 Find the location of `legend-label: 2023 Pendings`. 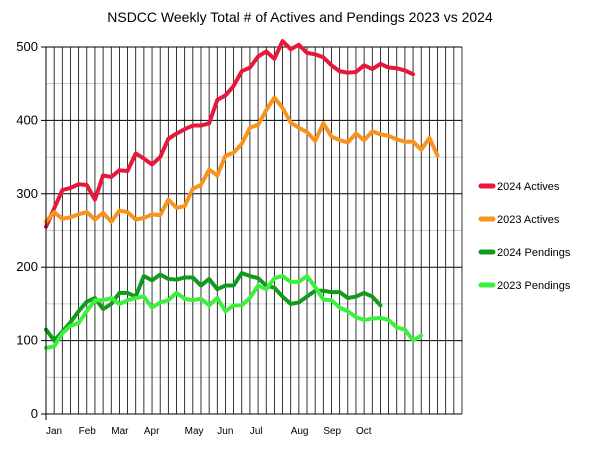

legend-label: 2023 Pendings is located at coordinates (534, 286).